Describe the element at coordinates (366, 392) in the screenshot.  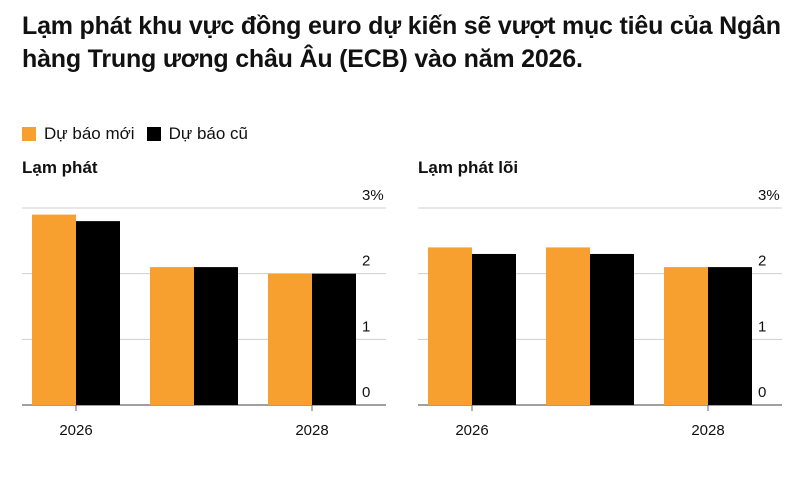
I see `y-tick-label-headline-0: 0` at that location.